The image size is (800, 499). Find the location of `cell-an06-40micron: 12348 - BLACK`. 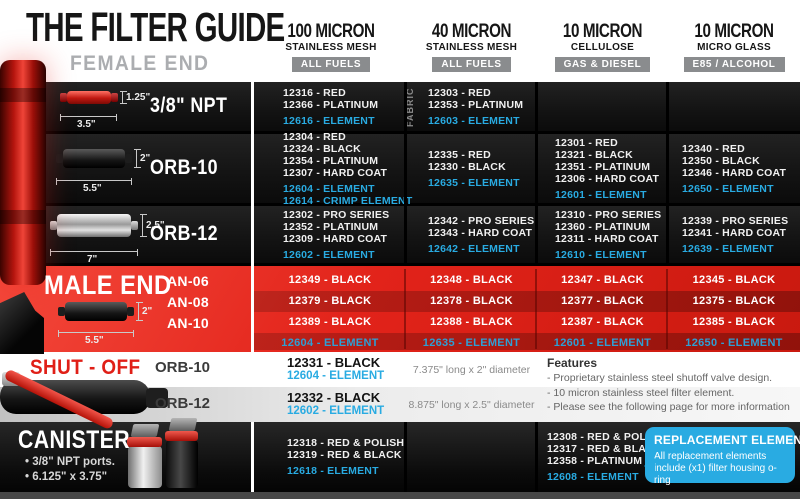

cell-an06-40micron: 12348 - BLACK is located at coordinates (471, 280).